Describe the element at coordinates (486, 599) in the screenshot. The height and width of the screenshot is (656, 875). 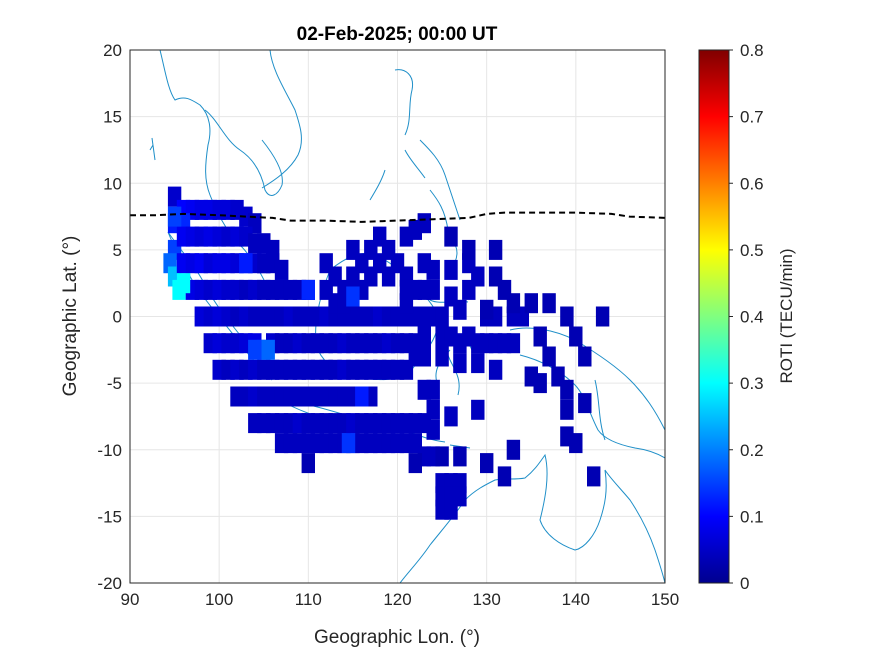
I see `x-tick-label: 130` at that location.